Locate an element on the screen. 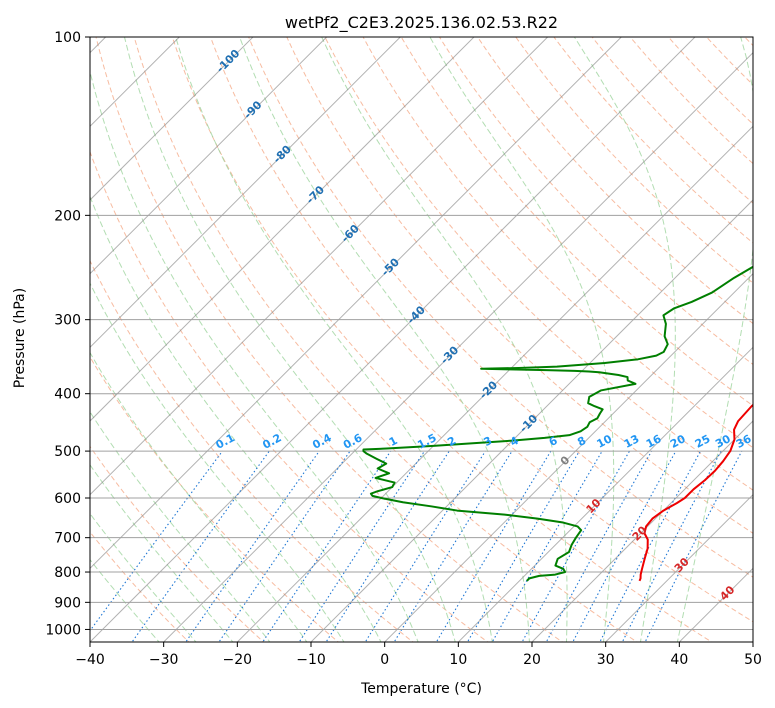 The width and height of the screenshot is (775, 708). y-tick-label: 900 is located at coordinates (67, 603).